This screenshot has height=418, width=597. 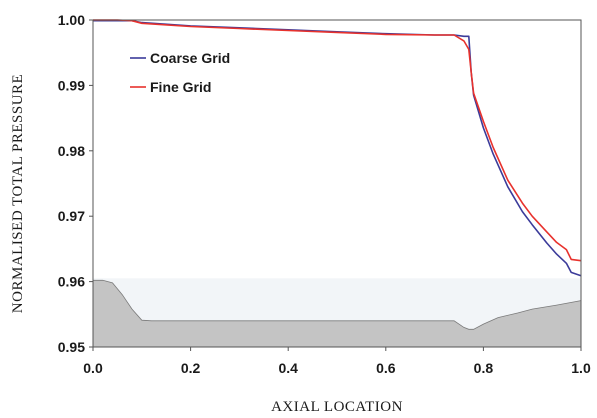 What do you see at coordinates (93, 368) in the screenshot?
I see `x-tick-label: 0.0` at bounding box center [93, 368].